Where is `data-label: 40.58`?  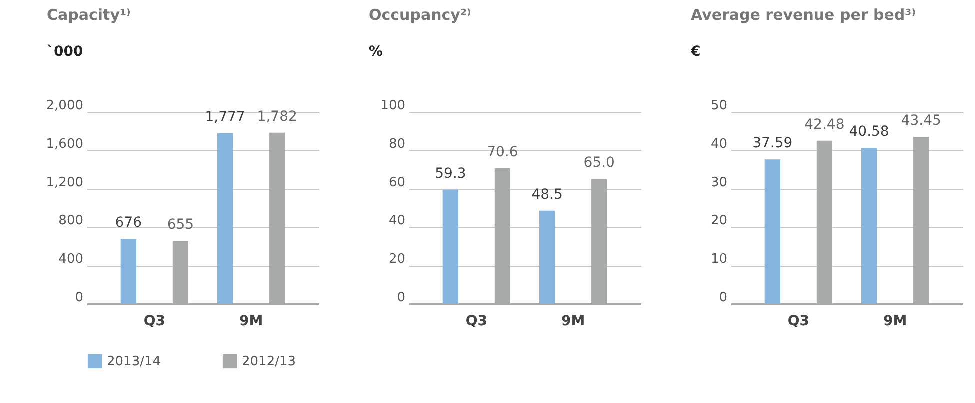 data-label: 40.58 is located at coordinates (869, 132).